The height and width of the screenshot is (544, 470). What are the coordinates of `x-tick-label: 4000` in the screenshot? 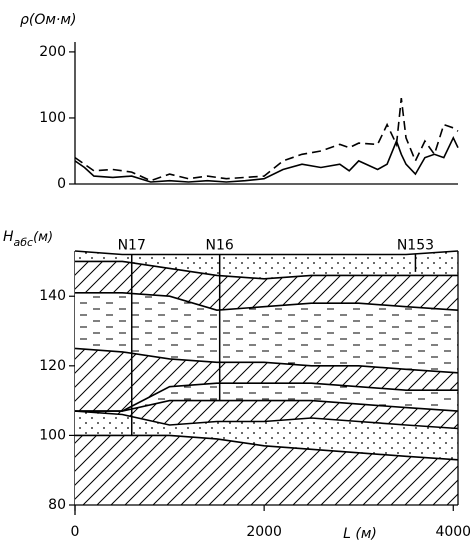 It's located at (452, 532).